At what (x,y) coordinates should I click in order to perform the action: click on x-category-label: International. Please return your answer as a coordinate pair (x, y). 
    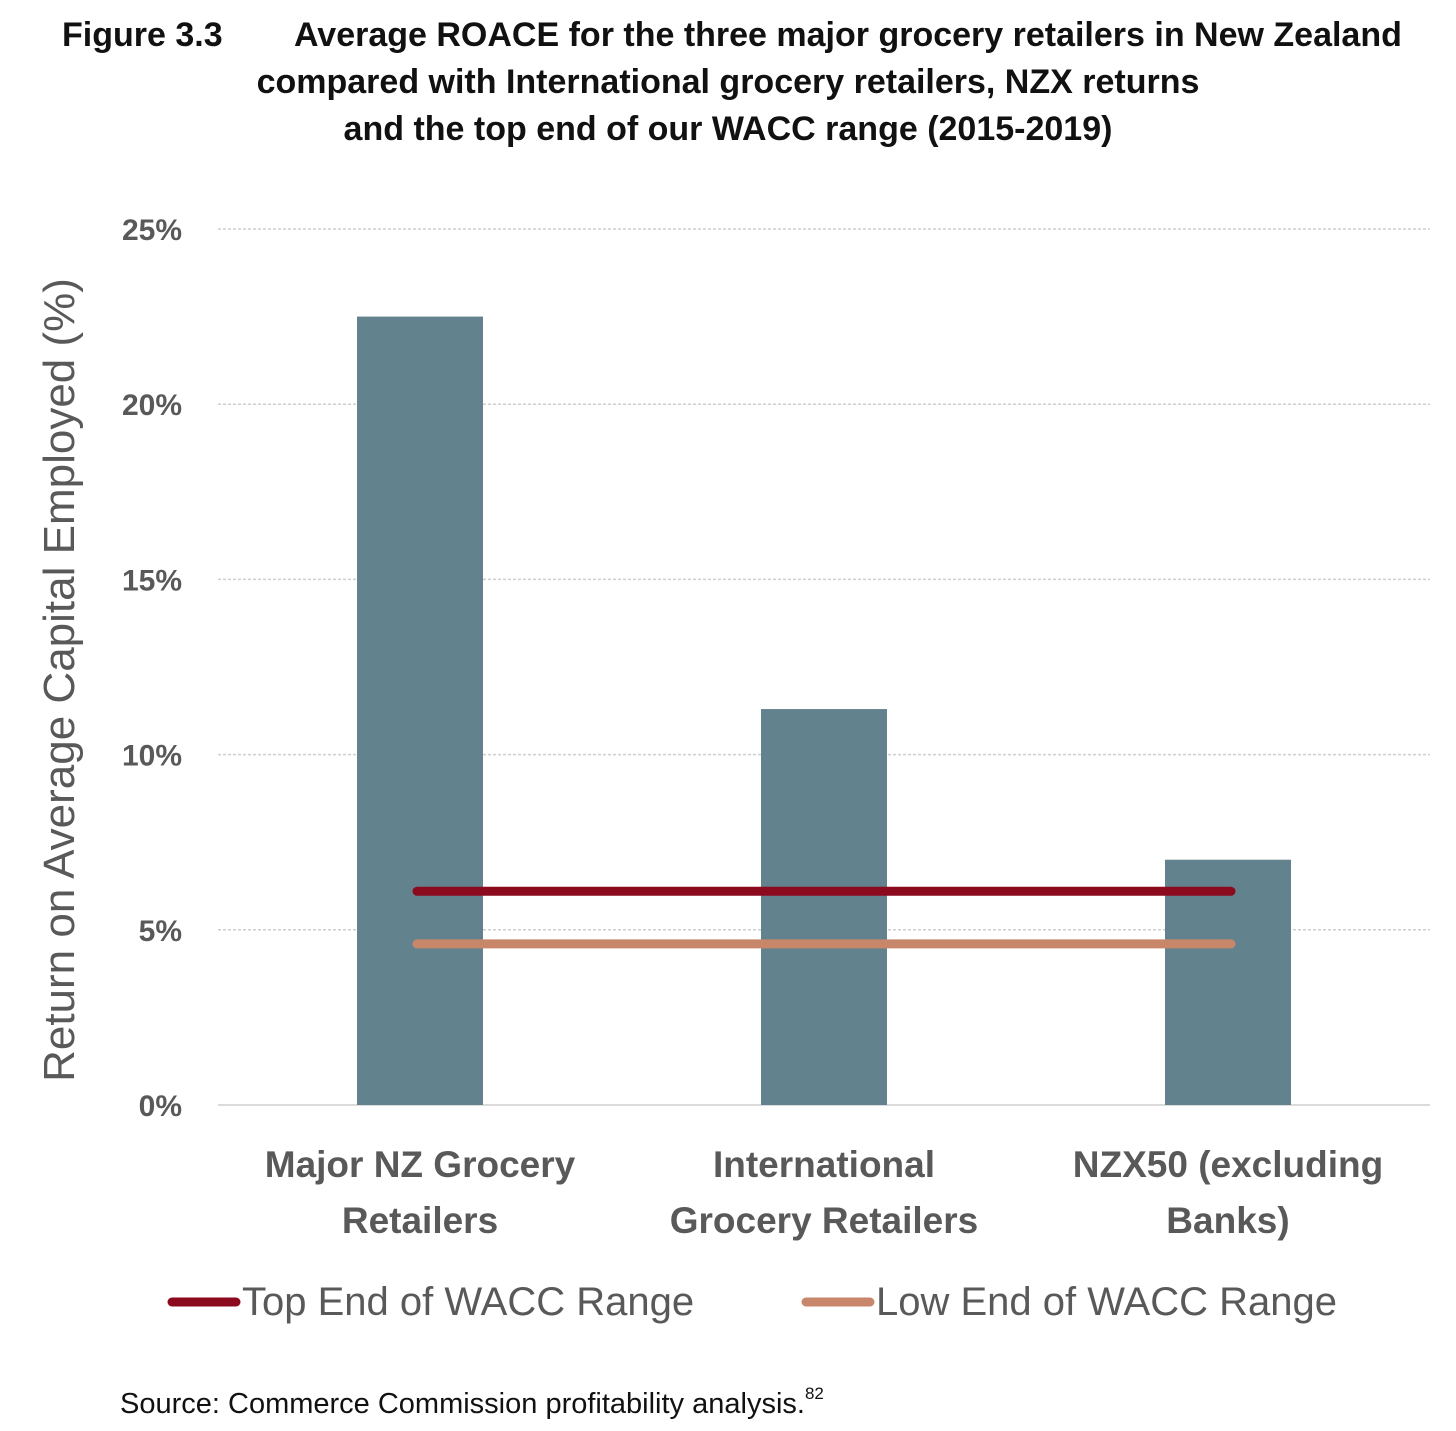
    Looking at the image, I should click on (824, 1164).